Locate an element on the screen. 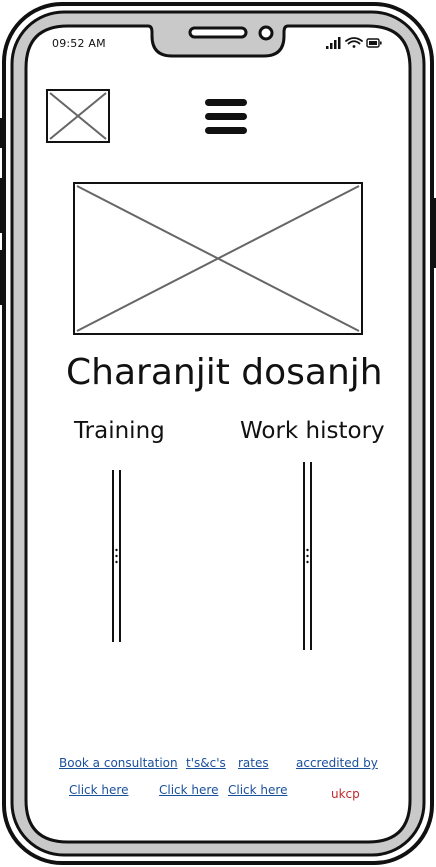 This screenshot has height=867, width=436. terms-link: t's&c's is located at coordinates (206, 763).